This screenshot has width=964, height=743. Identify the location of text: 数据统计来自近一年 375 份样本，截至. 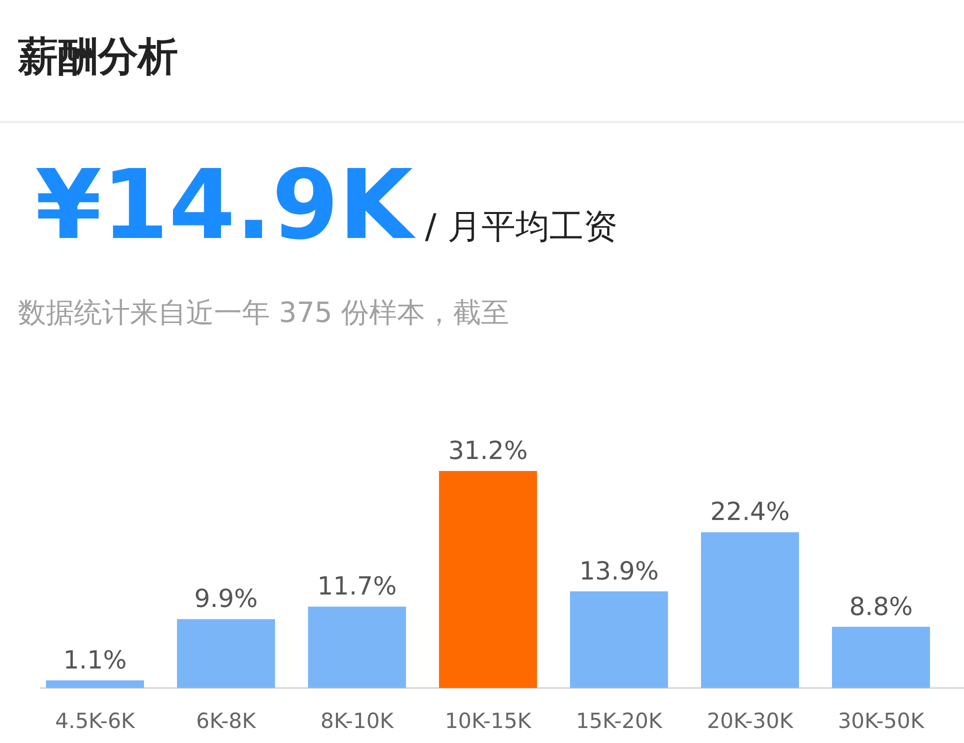
(264, 312).